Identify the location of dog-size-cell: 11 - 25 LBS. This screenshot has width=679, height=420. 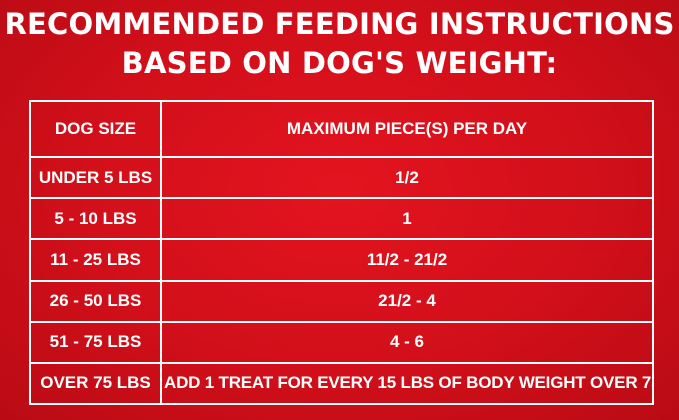
(95, 260).